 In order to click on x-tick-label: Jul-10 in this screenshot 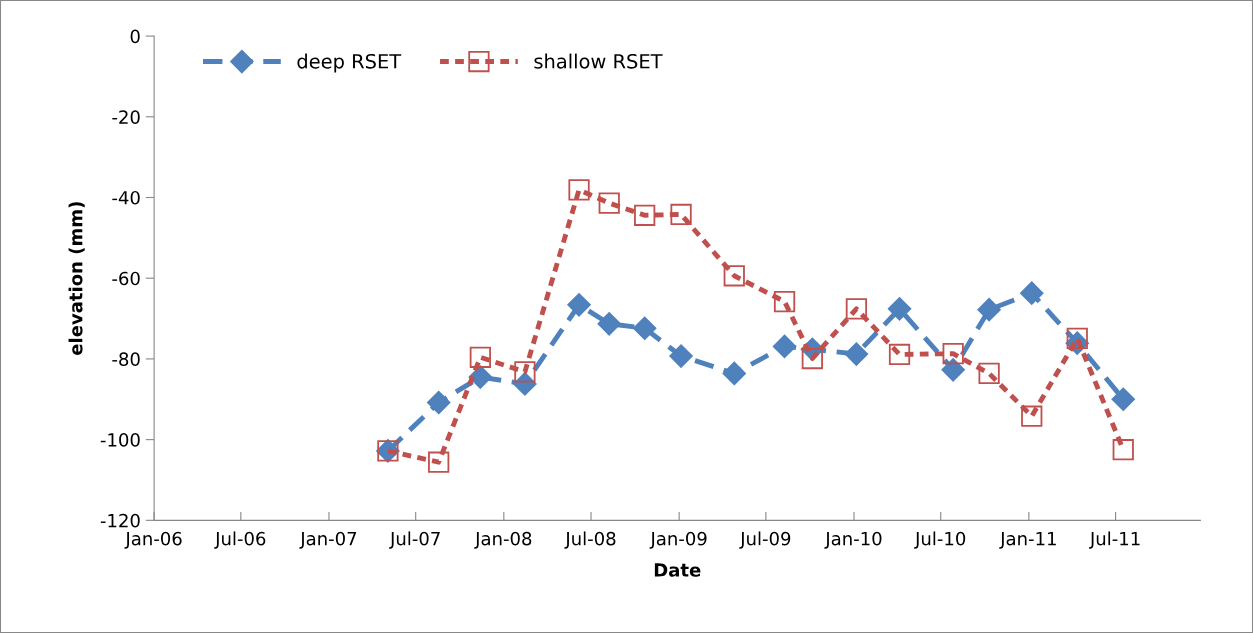, I will do `click(940, 540)`.